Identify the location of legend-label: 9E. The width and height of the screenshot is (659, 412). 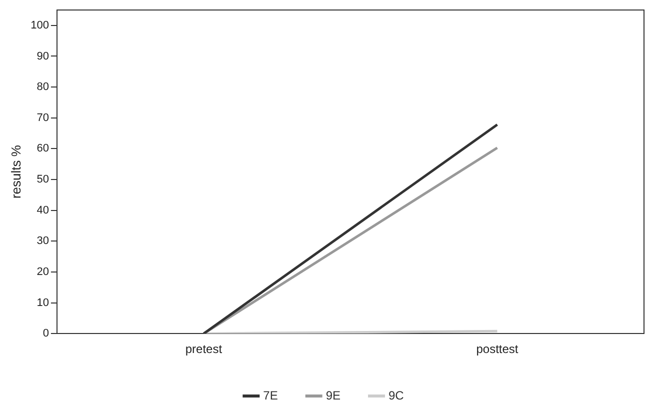
(333, 395).